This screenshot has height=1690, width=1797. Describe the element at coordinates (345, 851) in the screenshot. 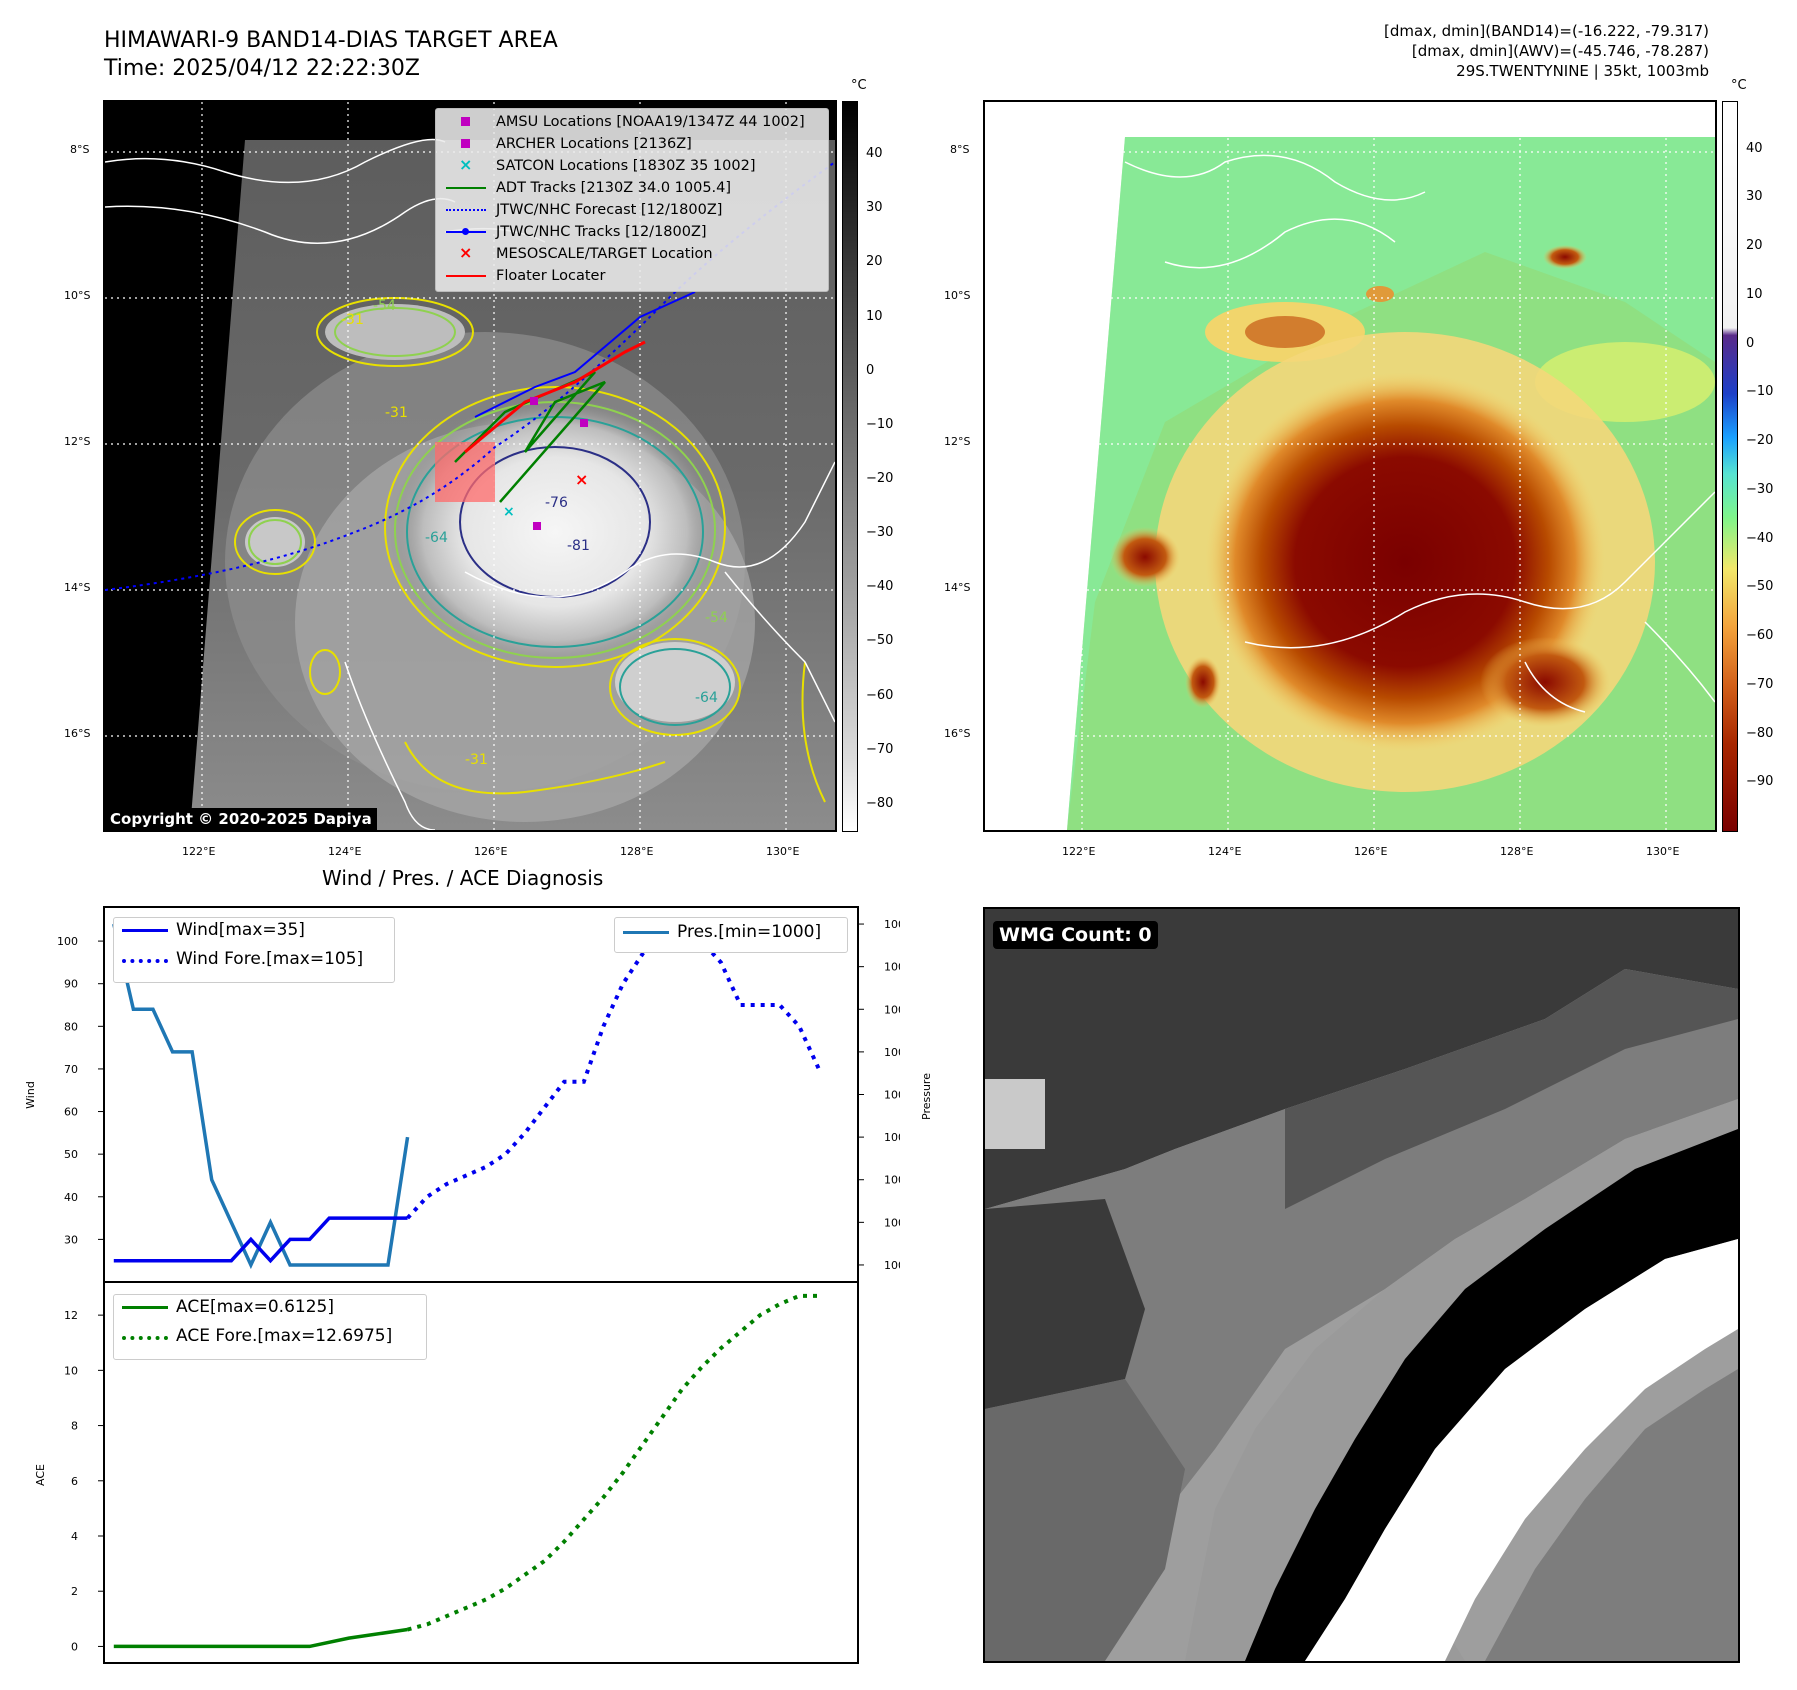

I see `left-lon-124: 124°E` at that location.